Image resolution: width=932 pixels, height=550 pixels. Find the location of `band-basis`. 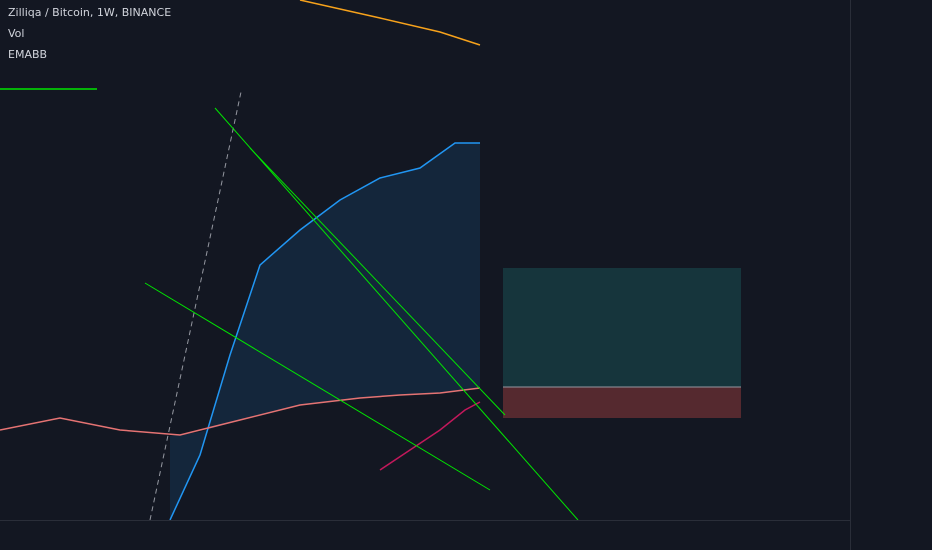

band-basis is located at coordinates (240, 411).